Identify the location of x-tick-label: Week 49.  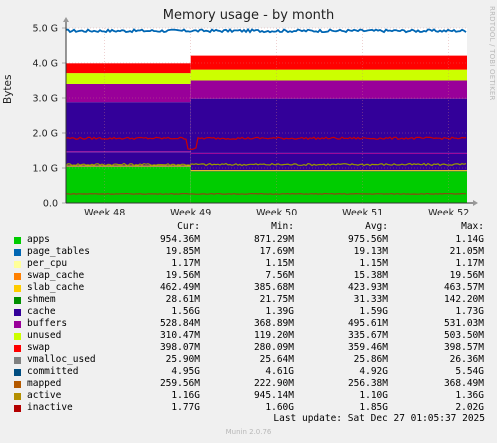
(190, 211).